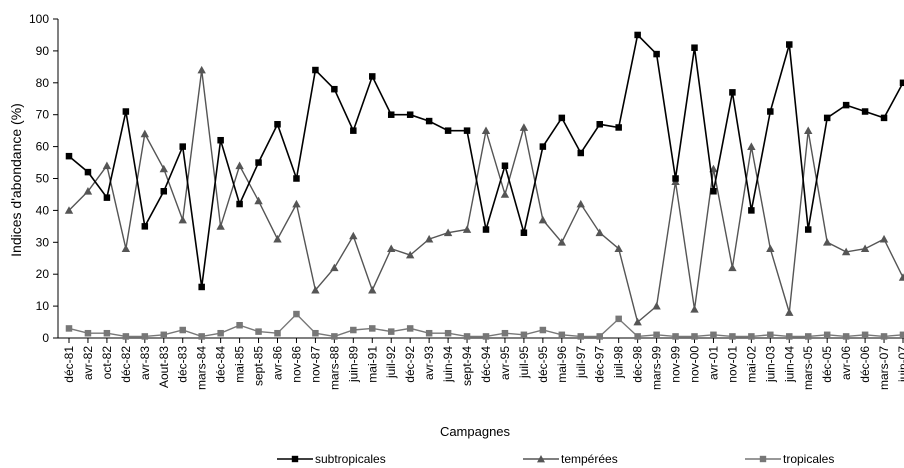  Describe the element at coordinates (676, 364) in the screenshot. I see `x-tick-label: nov-99` at that location.